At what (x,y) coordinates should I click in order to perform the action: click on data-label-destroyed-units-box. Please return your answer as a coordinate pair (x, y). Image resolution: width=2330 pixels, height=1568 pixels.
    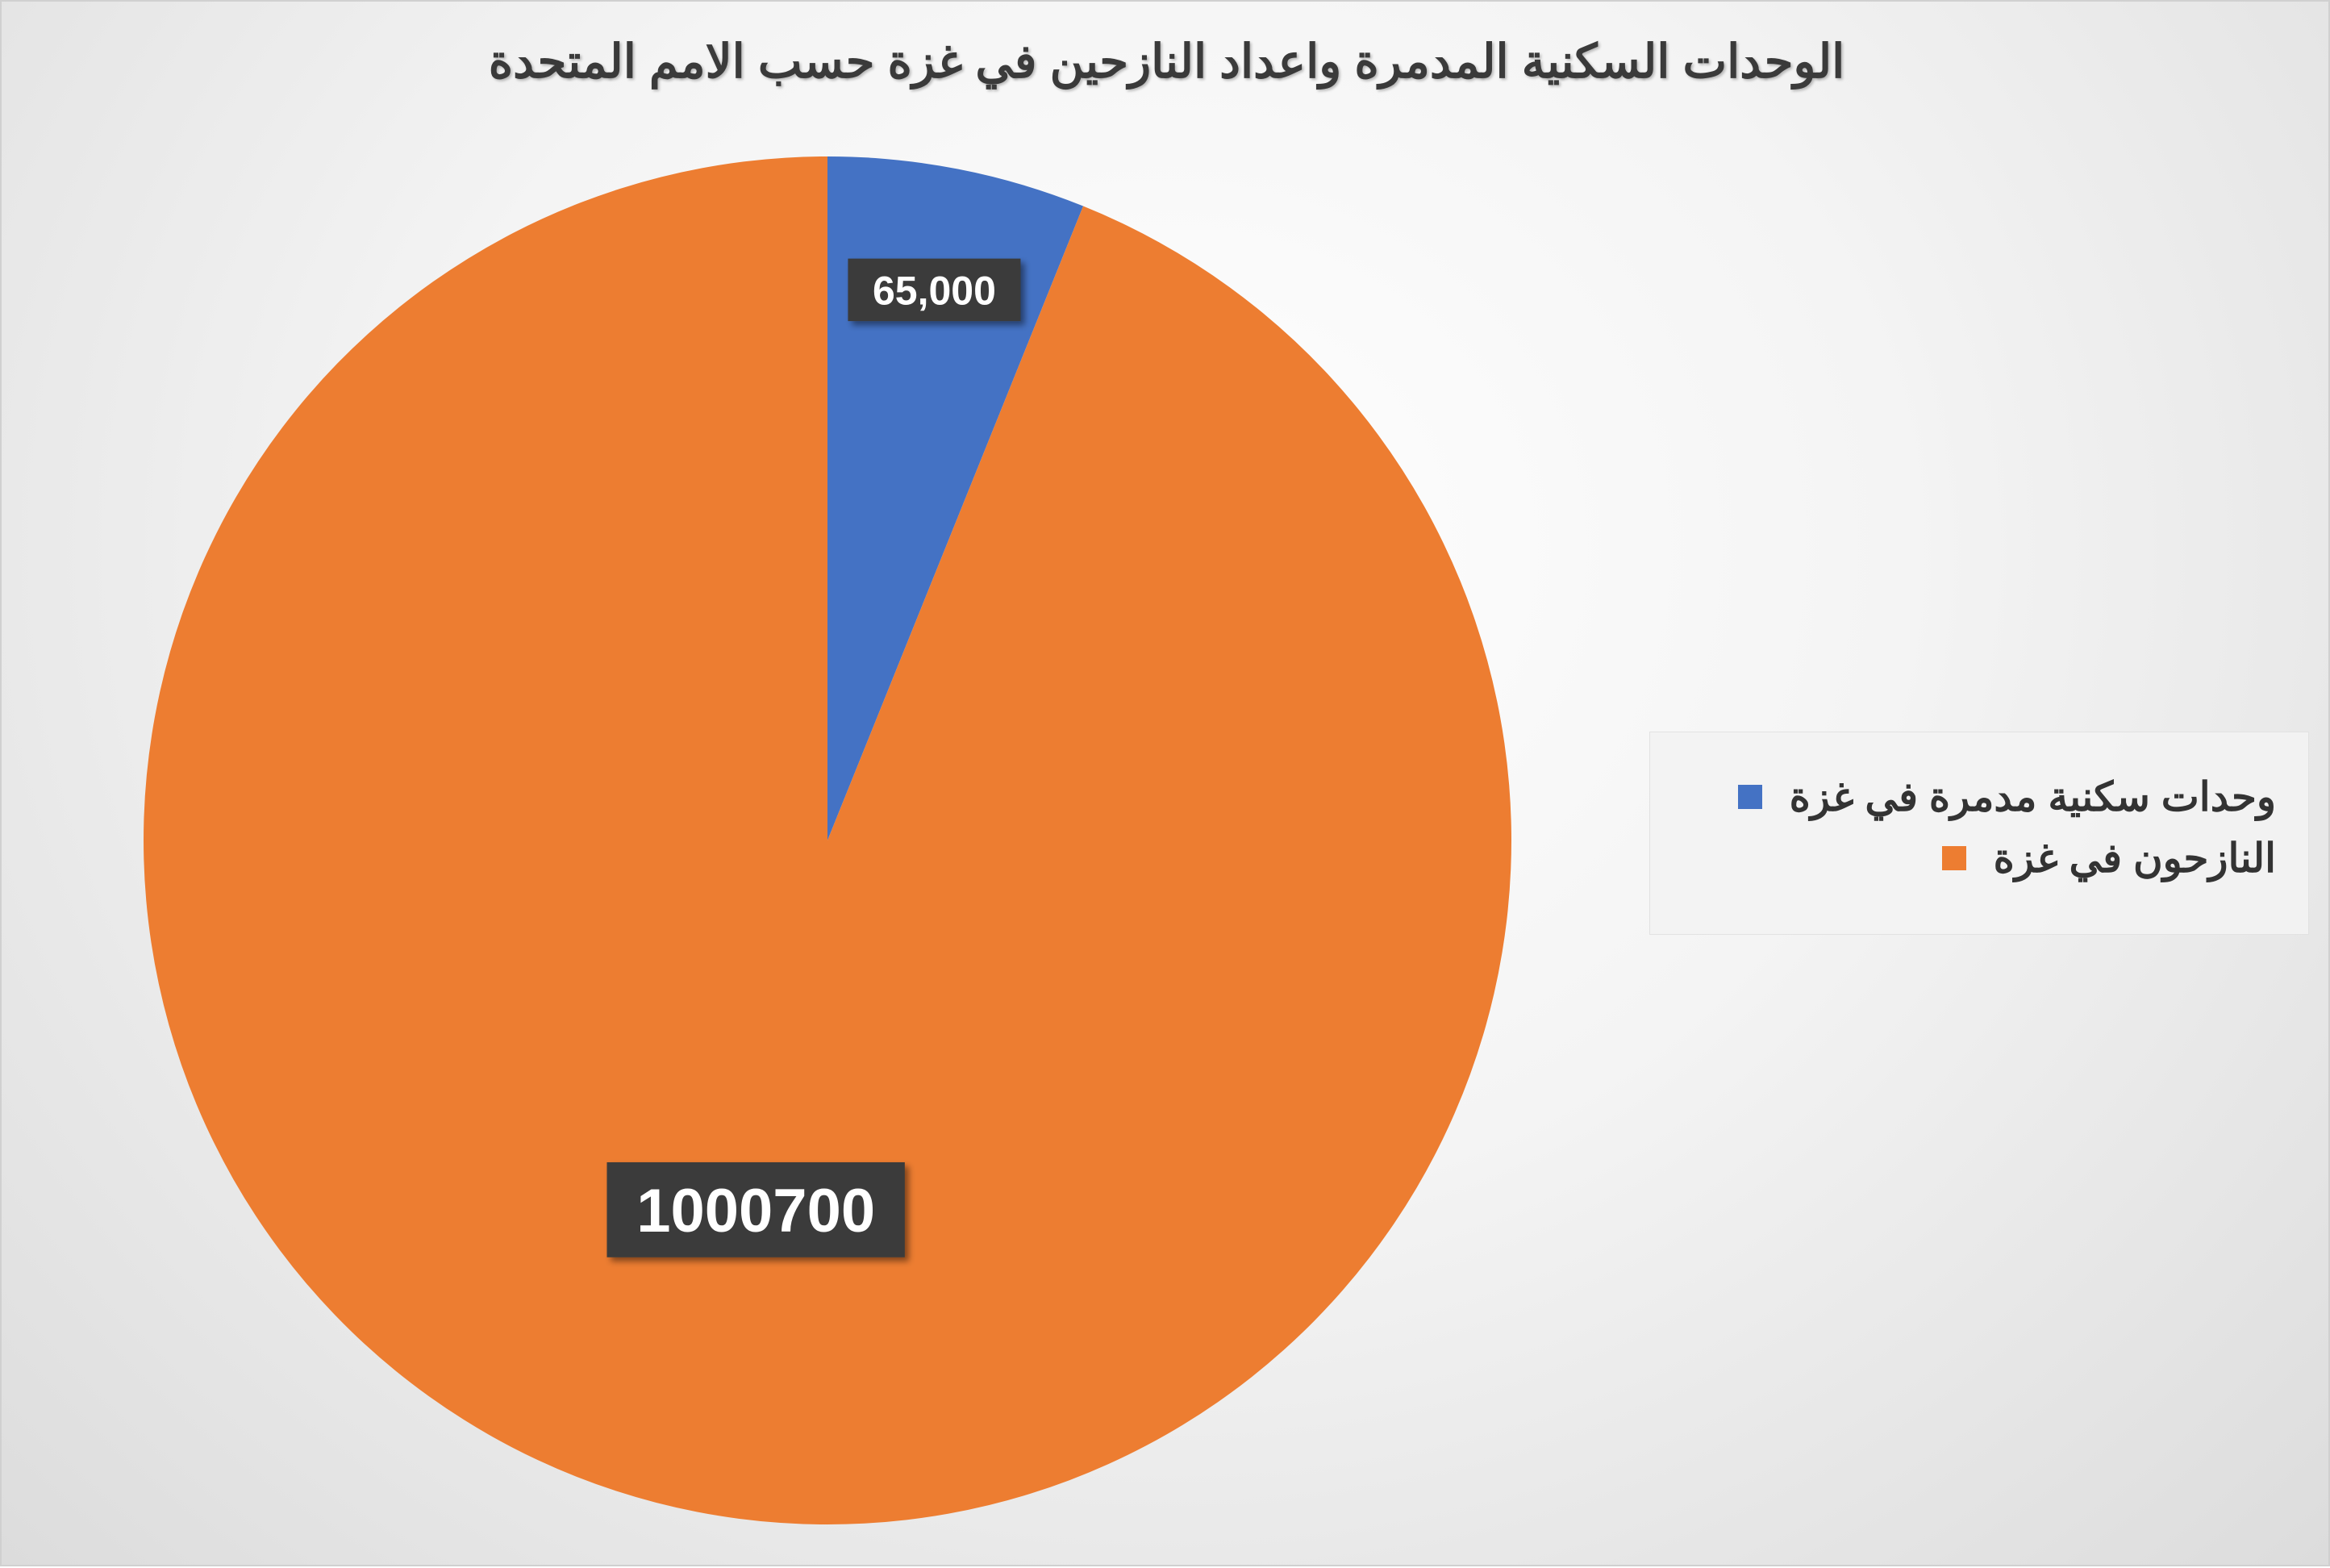
    Looking at the image, I should click on (935, 290).